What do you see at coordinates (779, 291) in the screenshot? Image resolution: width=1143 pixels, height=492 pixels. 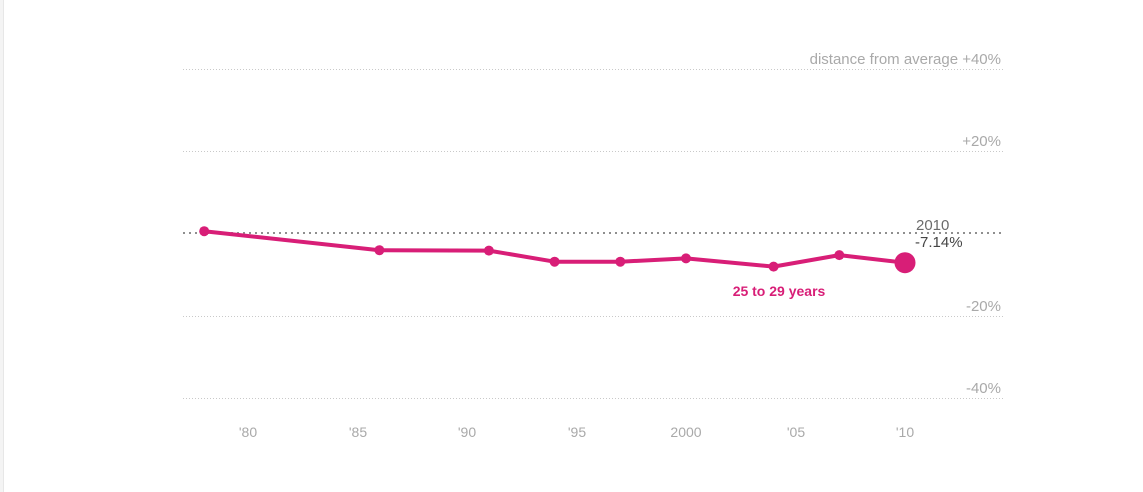 I see `series-name-label: 25 to 29 years` at bounding box center [779, 291].